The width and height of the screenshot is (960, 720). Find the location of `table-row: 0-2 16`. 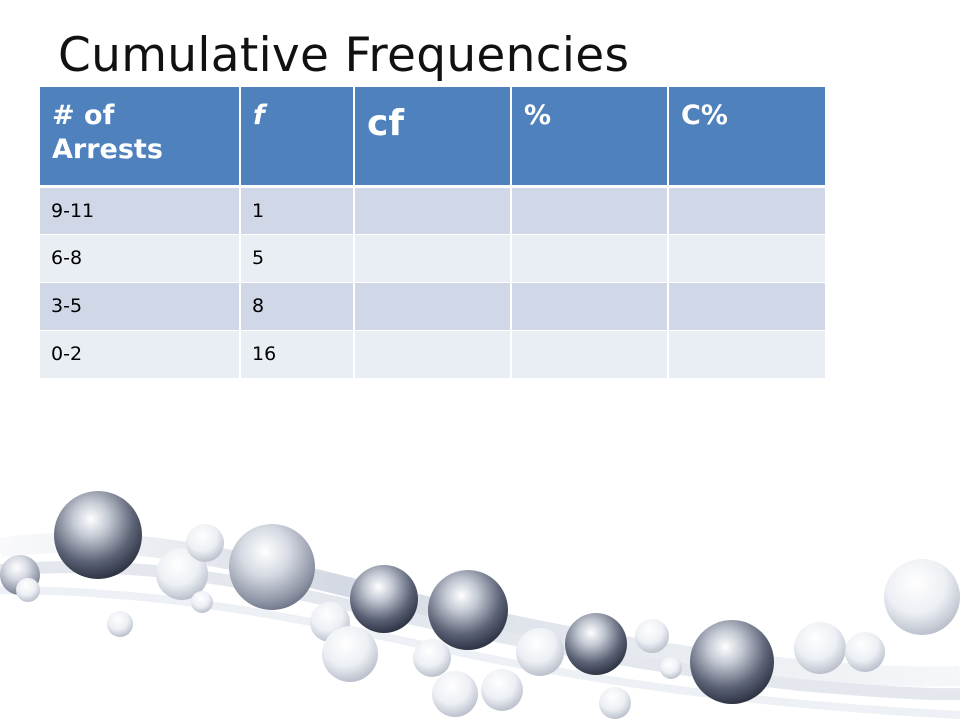

table-row: 0-2 16 is located at coordinates (432, 354).